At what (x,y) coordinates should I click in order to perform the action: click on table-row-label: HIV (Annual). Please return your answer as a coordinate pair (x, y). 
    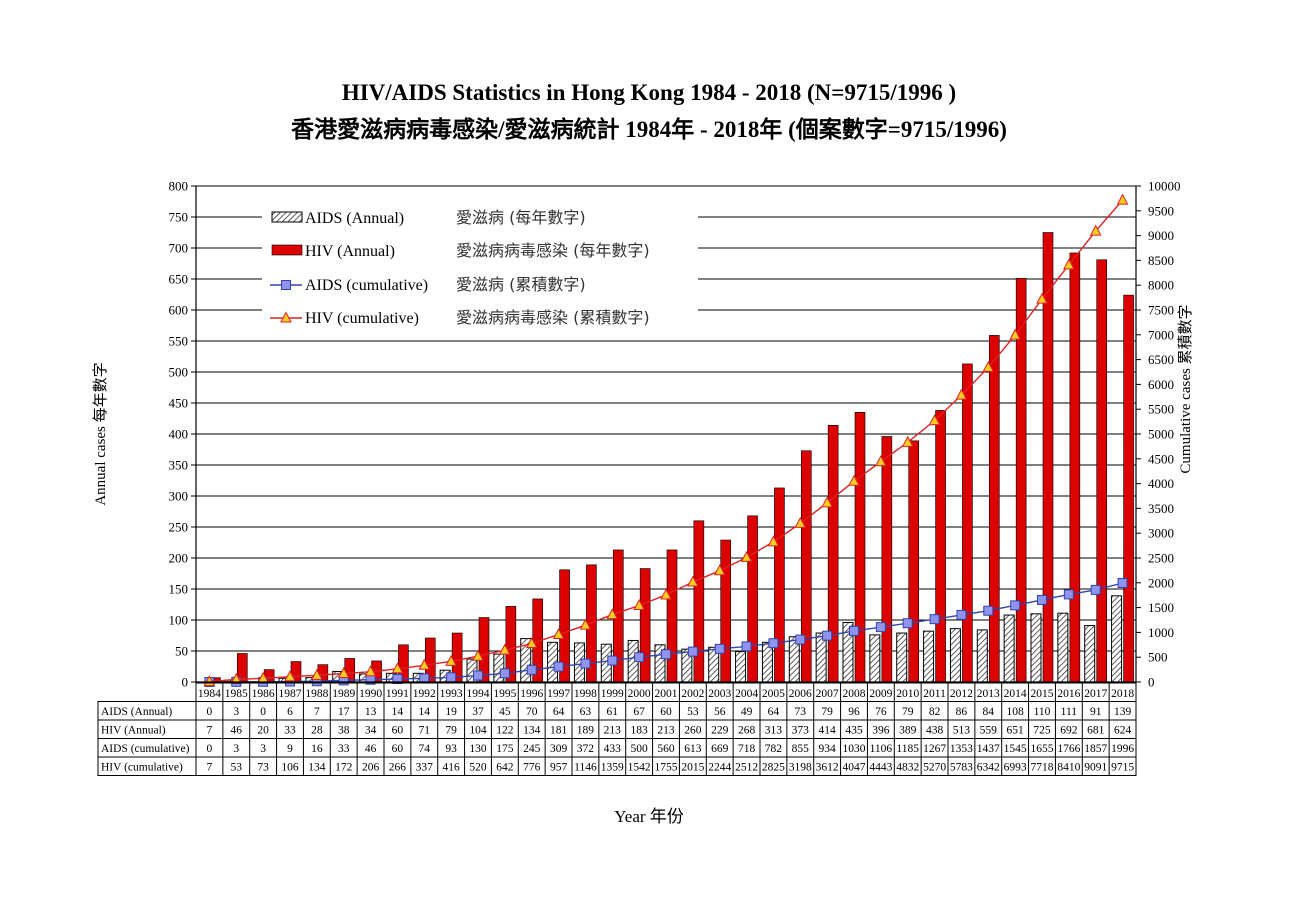
    Looking at the image, I should click on (133, 731).